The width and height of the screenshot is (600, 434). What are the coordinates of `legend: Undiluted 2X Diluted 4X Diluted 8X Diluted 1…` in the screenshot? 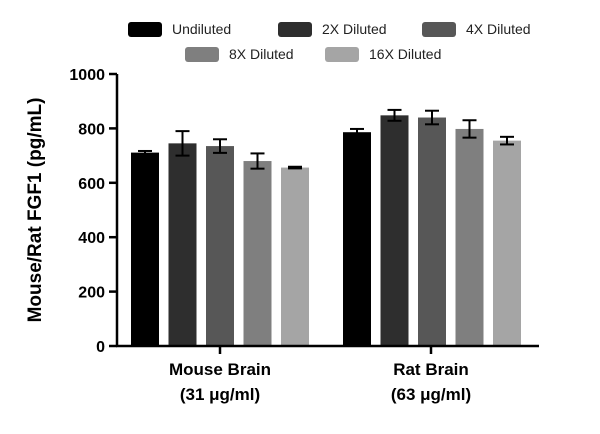 It's located at (329, 41).